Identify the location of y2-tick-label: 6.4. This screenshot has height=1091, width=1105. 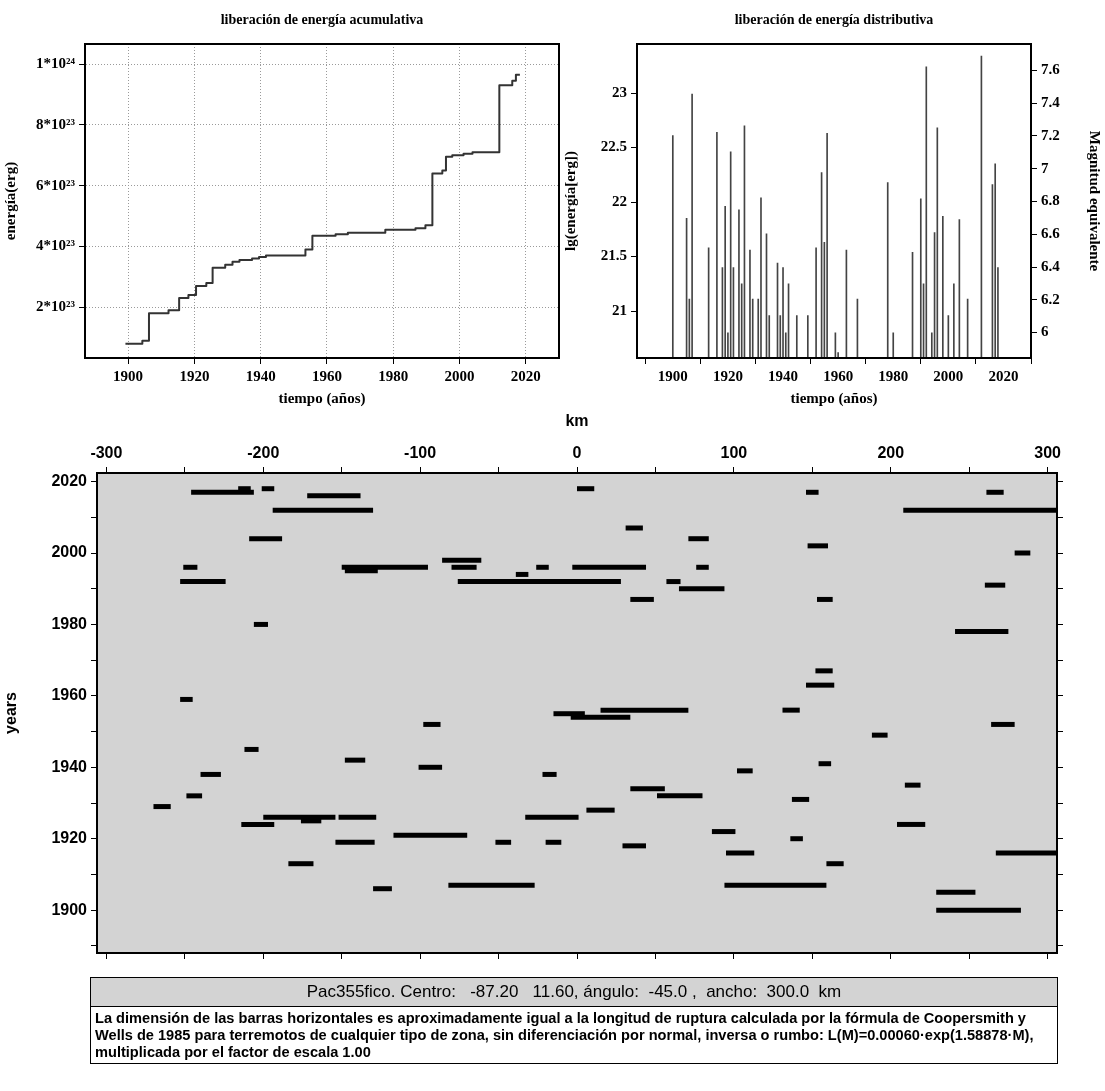
(1051, 265).